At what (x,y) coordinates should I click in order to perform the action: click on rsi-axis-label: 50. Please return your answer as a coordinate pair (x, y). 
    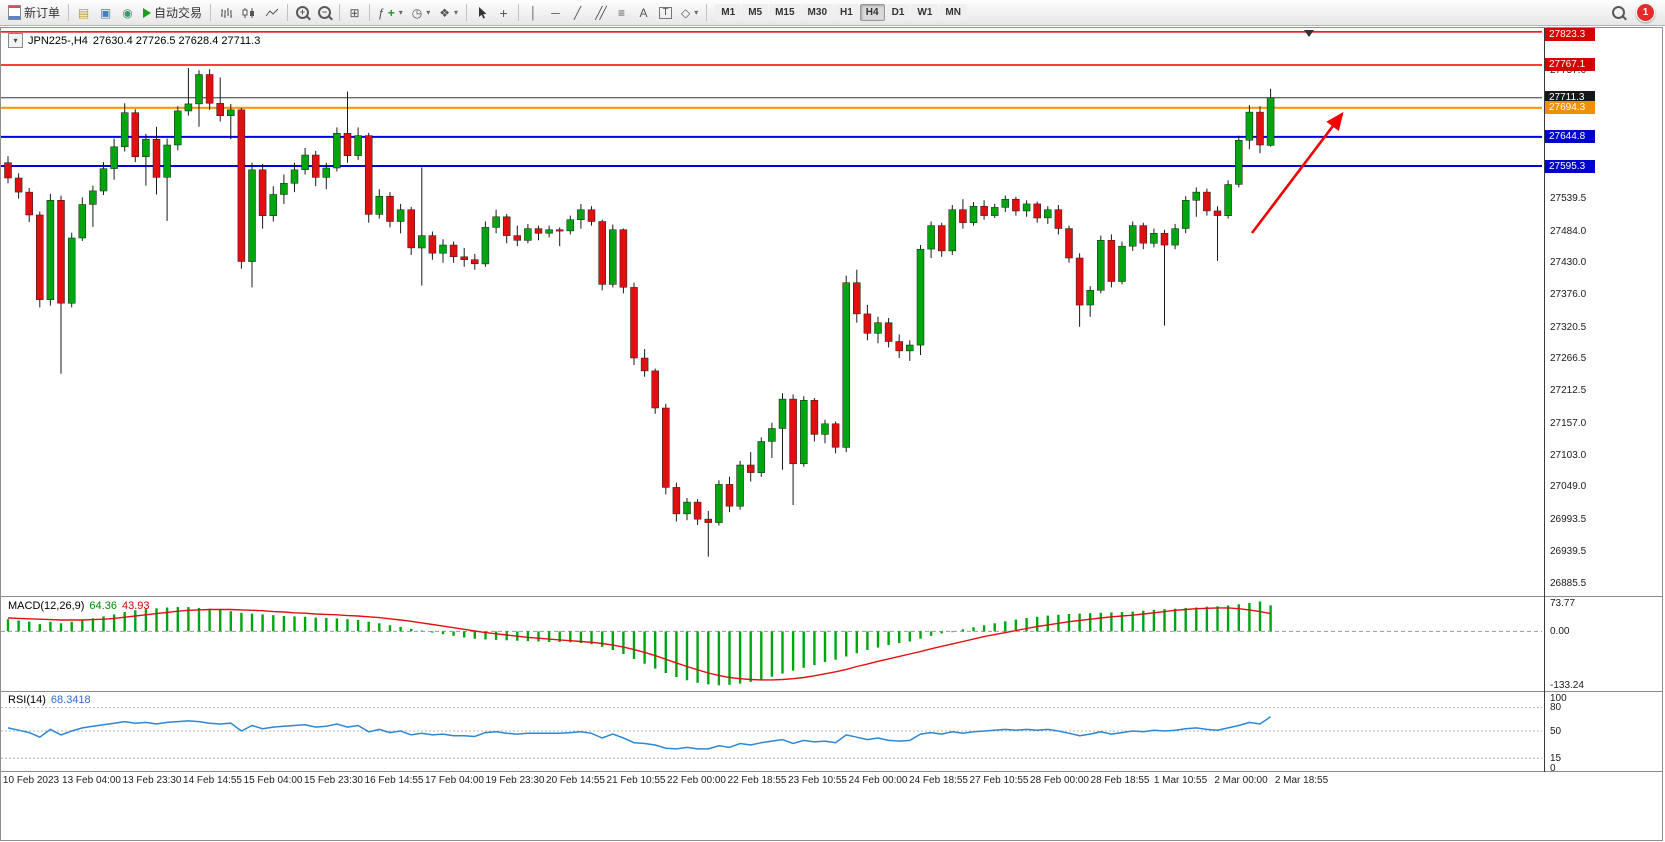
    Looking at the image, I should click on (1556, 731).